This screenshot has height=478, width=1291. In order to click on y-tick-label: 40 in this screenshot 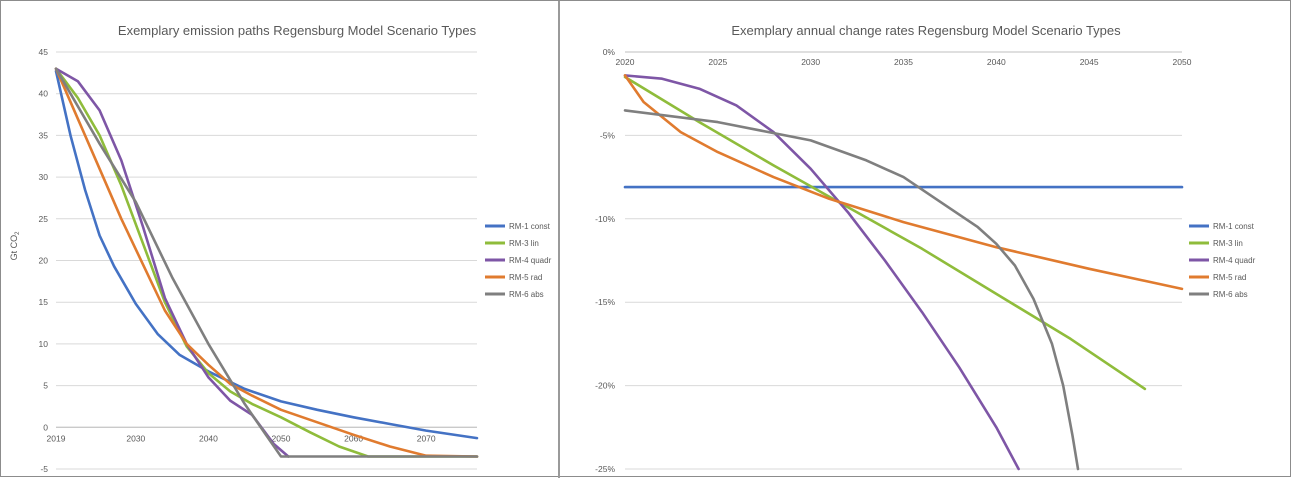, I will do `click(44, 94)`.